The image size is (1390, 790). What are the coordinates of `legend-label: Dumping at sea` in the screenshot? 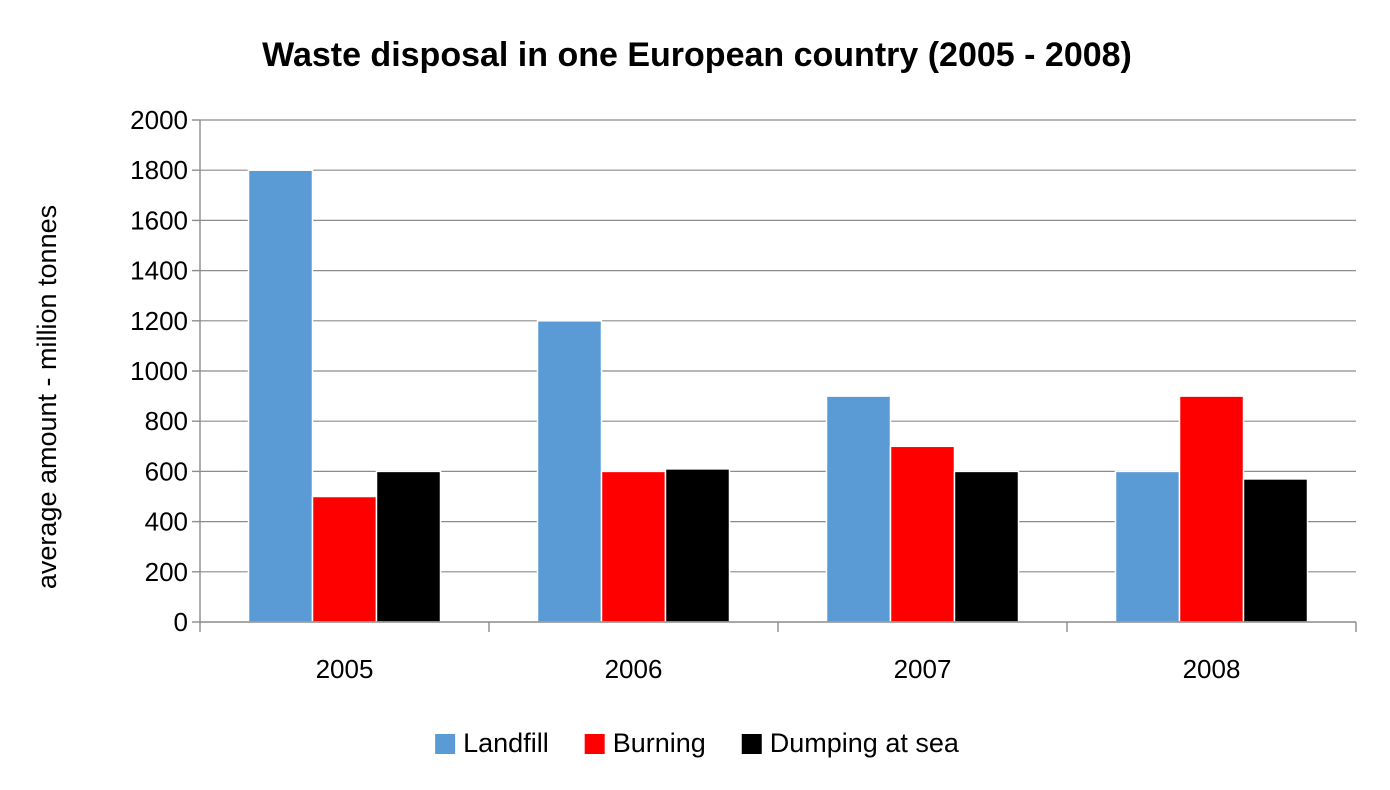 It's located at (865, 743).